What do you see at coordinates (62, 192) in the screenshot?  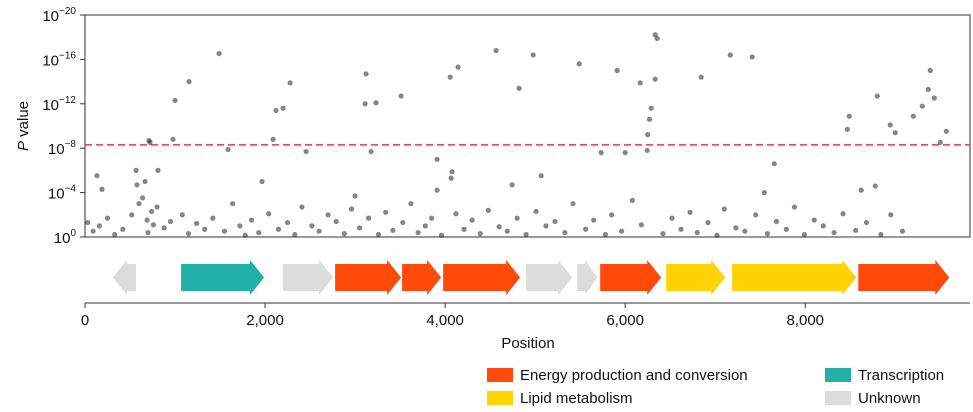 I see `y-tick-label: 10⁻⁴` at bounding box center [62, 192].